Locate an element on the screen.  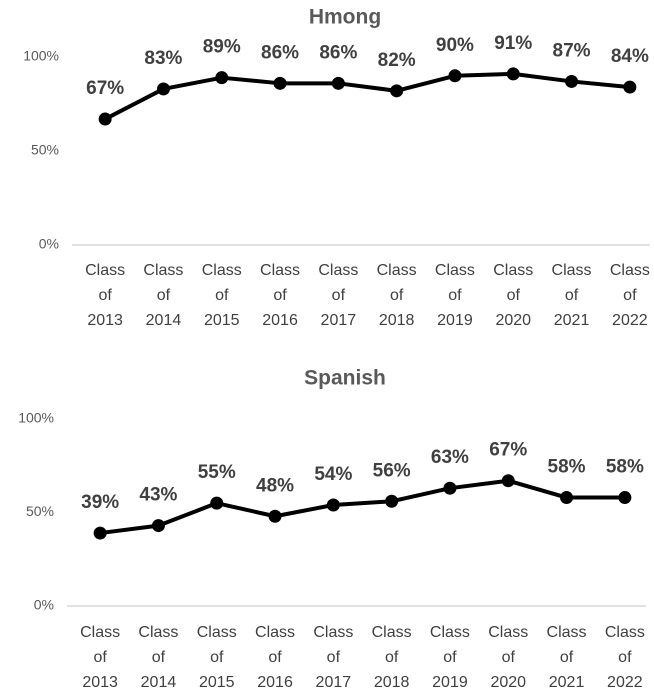
data-label: 43% is located at coordinates (158, 495).